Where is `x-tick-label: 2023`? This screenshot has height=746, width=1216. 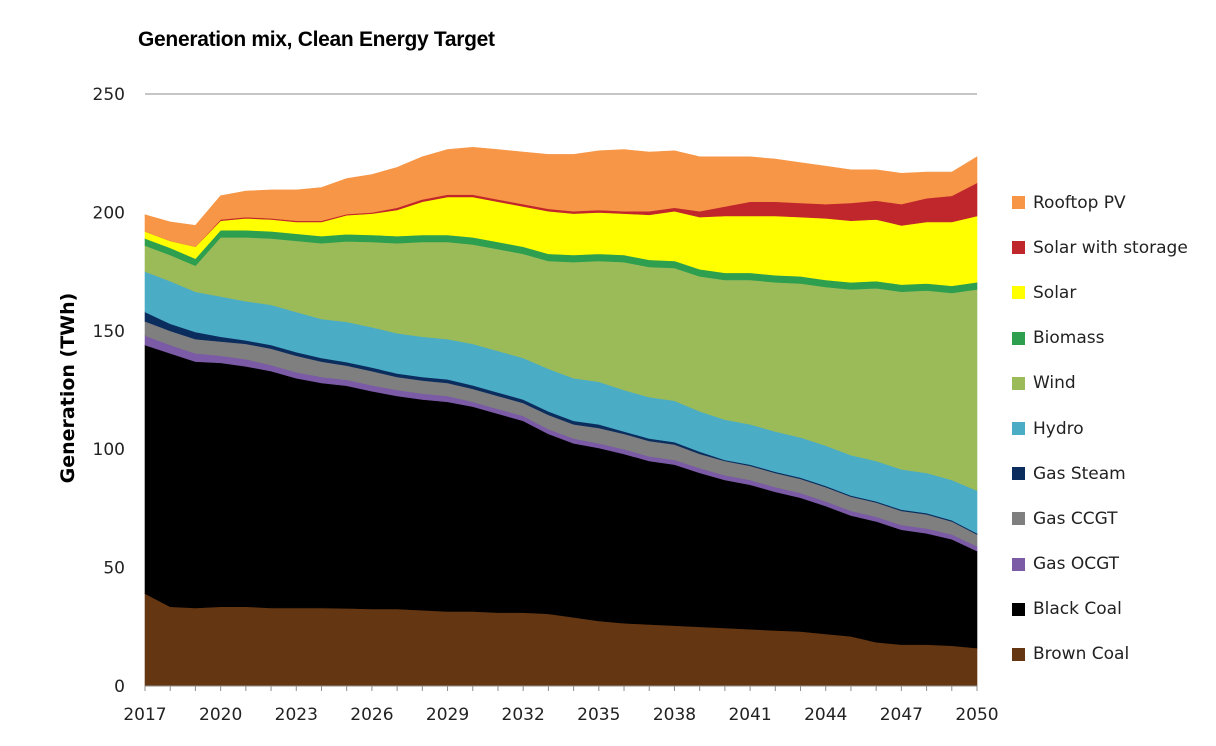
x-tick-label: 2023 is located at coordinates (296, 715).